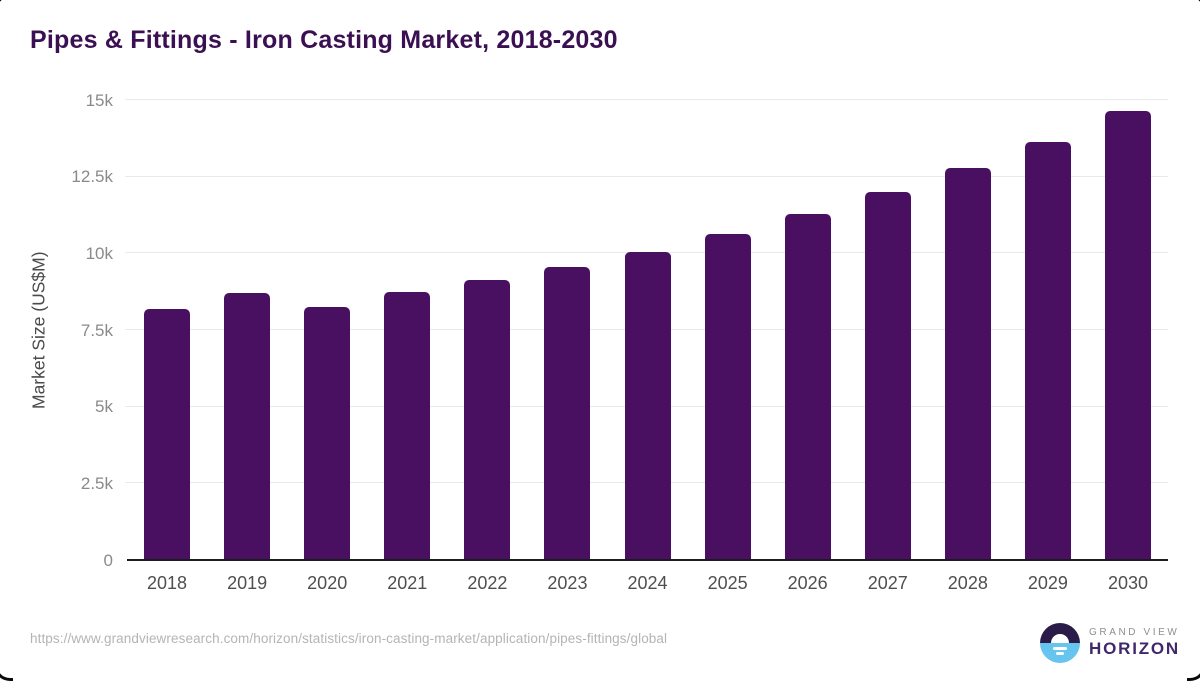 The width and height of the screenshot is (1200, 681). I want to click on y-tick-label: 12.5k, so click(92, 177).